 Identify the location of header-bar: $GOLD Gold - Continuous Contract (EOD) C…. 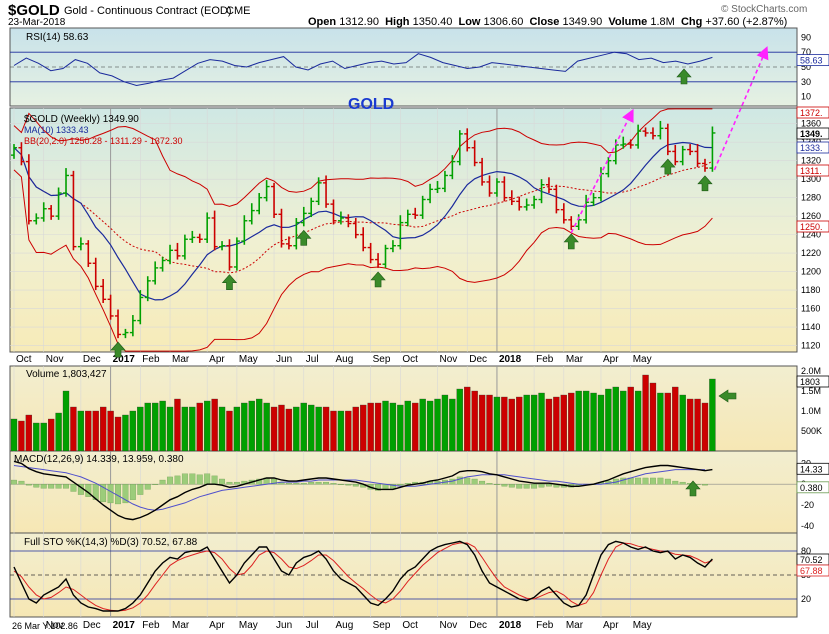
(415, 15).